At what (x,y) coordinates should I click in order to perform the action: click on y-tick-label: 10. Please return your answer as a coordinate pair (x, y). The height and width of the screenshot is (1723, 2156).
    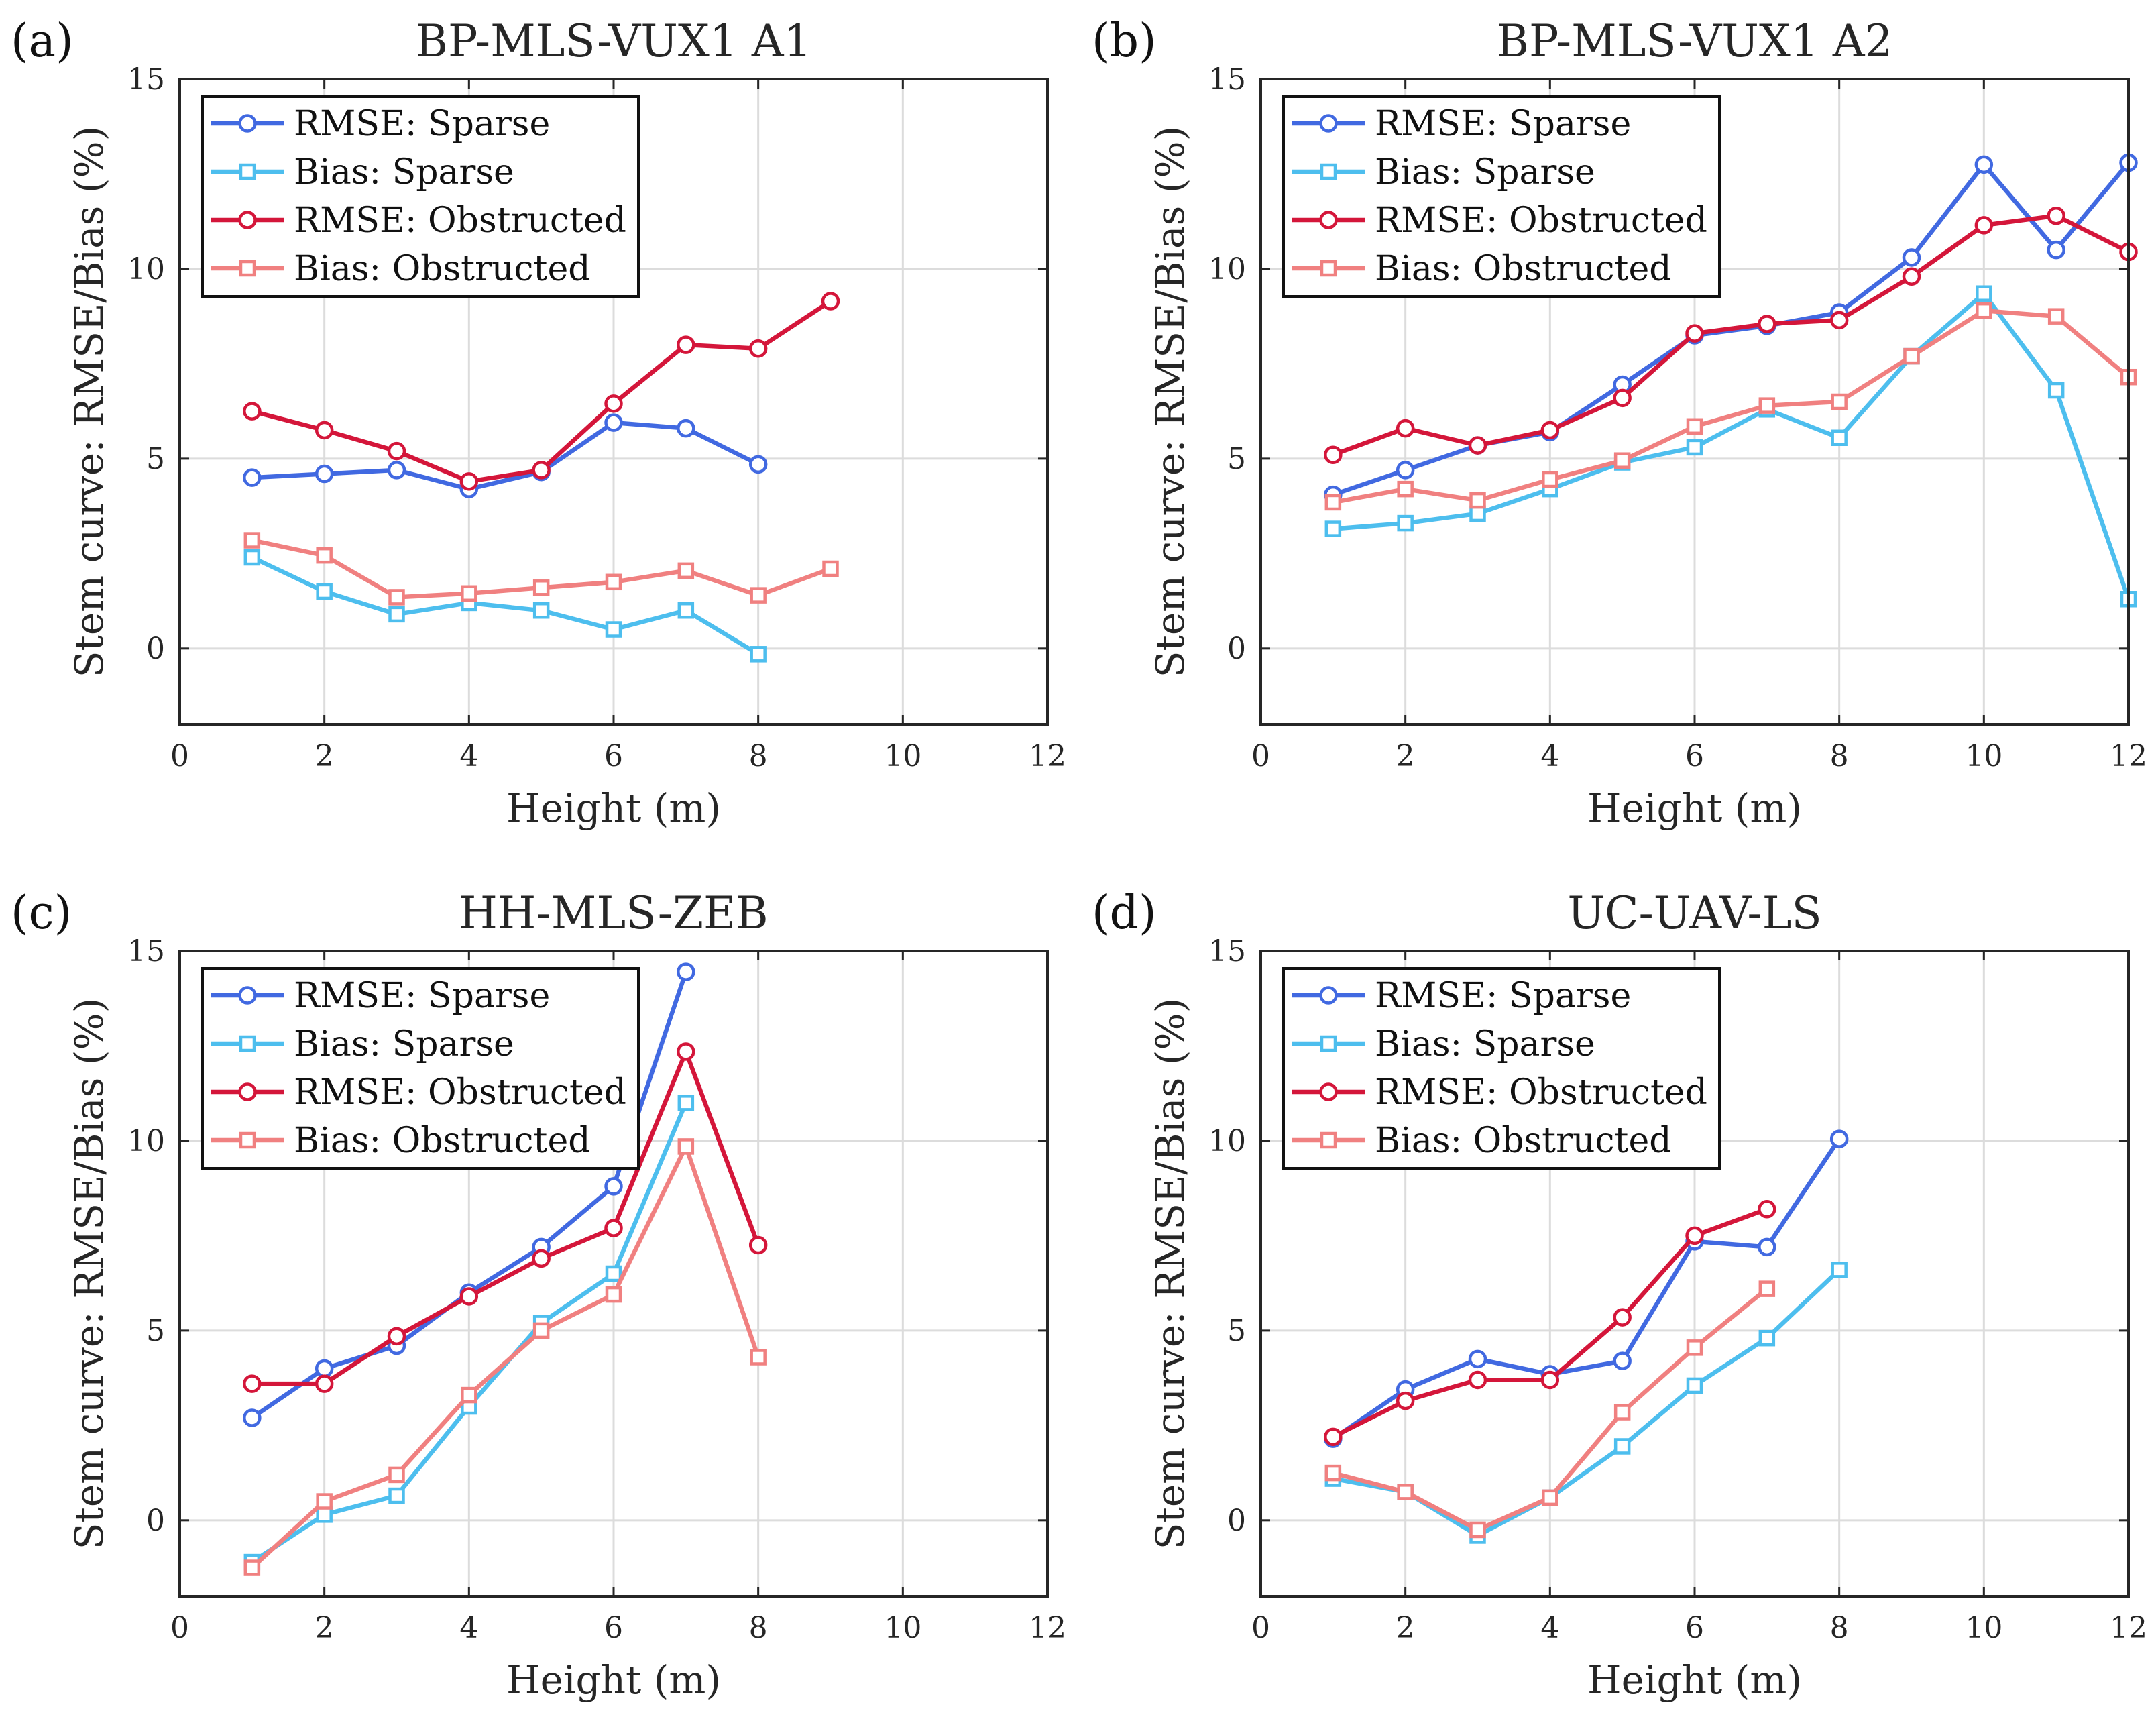
    Looking at the image, I should click on (146, 269).